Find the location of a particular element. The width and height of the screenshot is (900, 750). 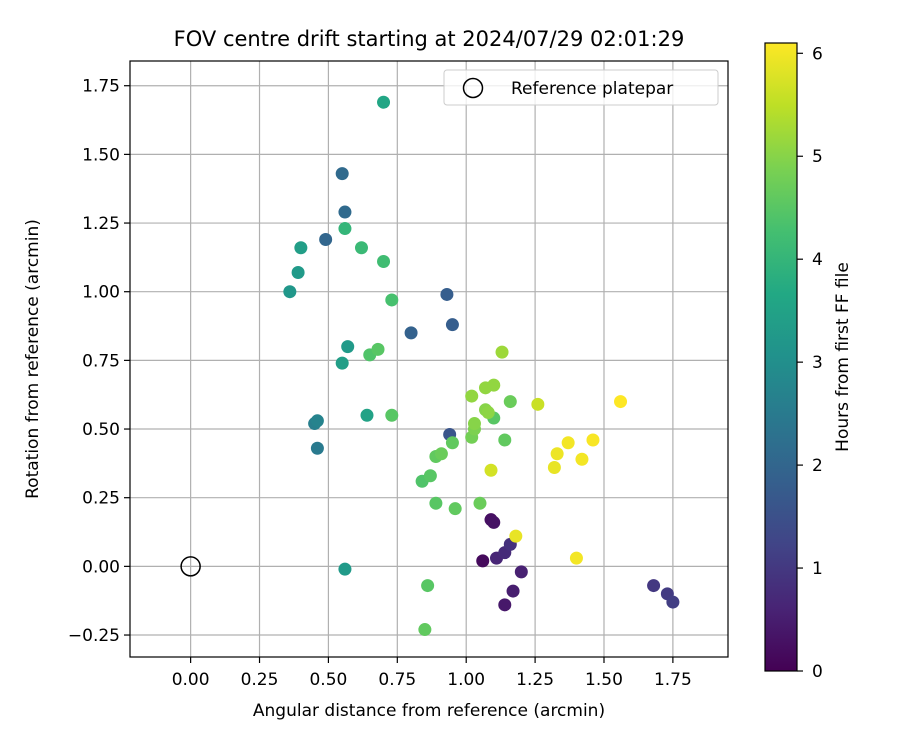

legend: Reference platepar is located at coordinates (581, 87).